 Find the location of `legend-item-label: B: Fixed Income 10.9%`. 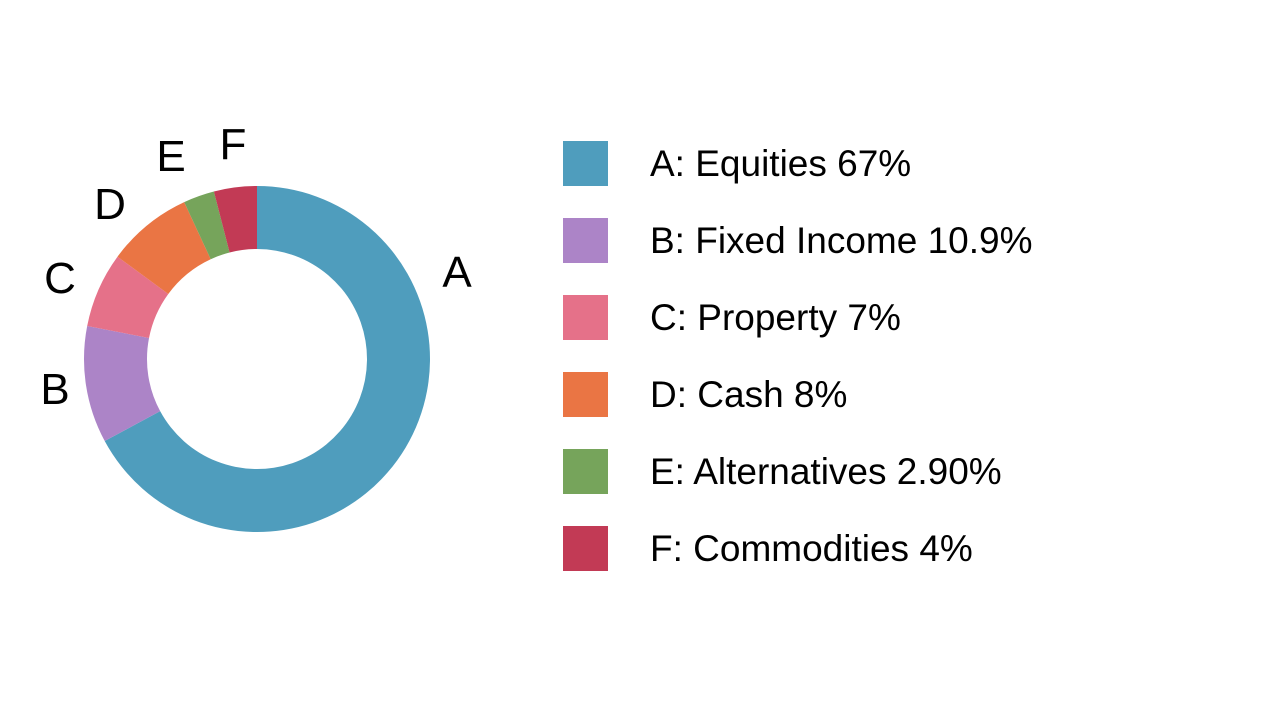

legend-item-label: B: Fixed Income 10.9% is located at coordinates (841, 240).